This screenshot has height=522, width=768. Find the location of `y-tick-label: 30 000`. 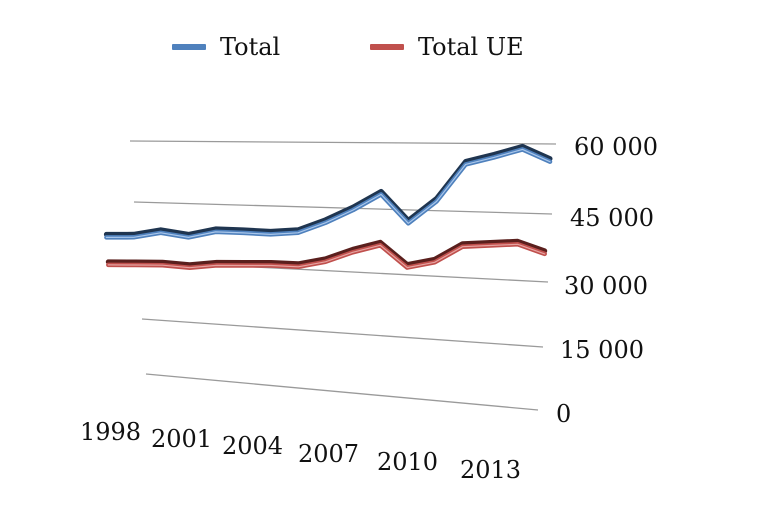

y-tick-label: 30 000 is located at coordinates (606, 286).